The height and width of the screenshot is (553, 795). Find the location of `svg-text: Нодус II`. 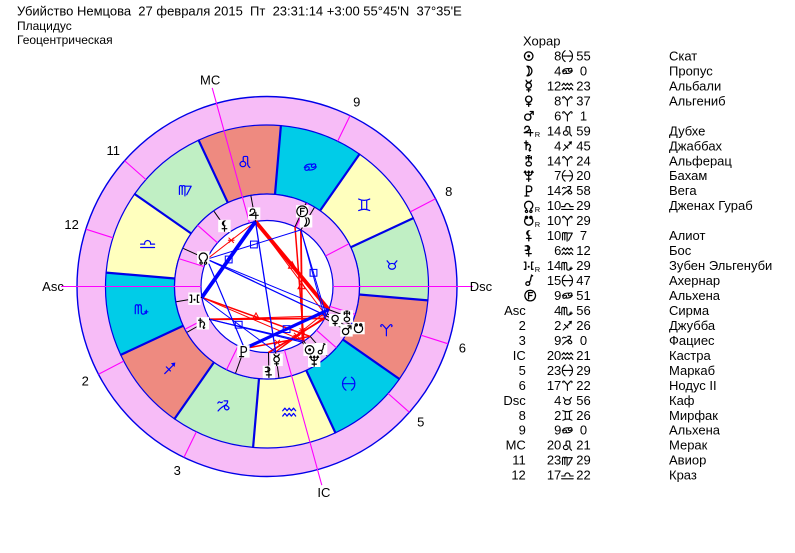

svg-text: Нодус II is located at coordinates (693, 385).